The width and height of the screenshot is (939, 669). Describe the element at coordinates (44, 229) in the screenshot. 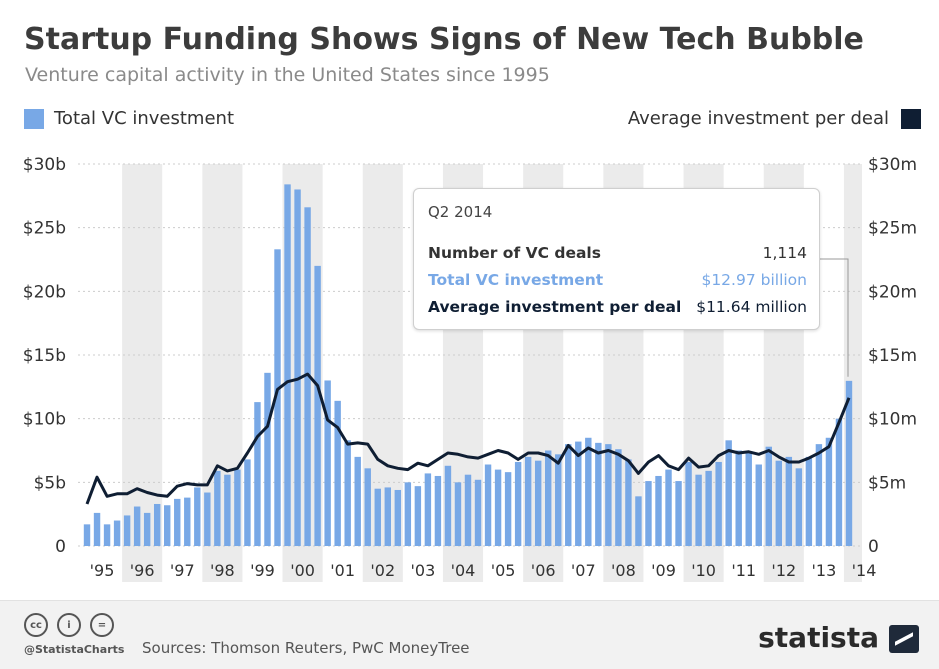

I see `y-tick-label-left: $25b` at that location.